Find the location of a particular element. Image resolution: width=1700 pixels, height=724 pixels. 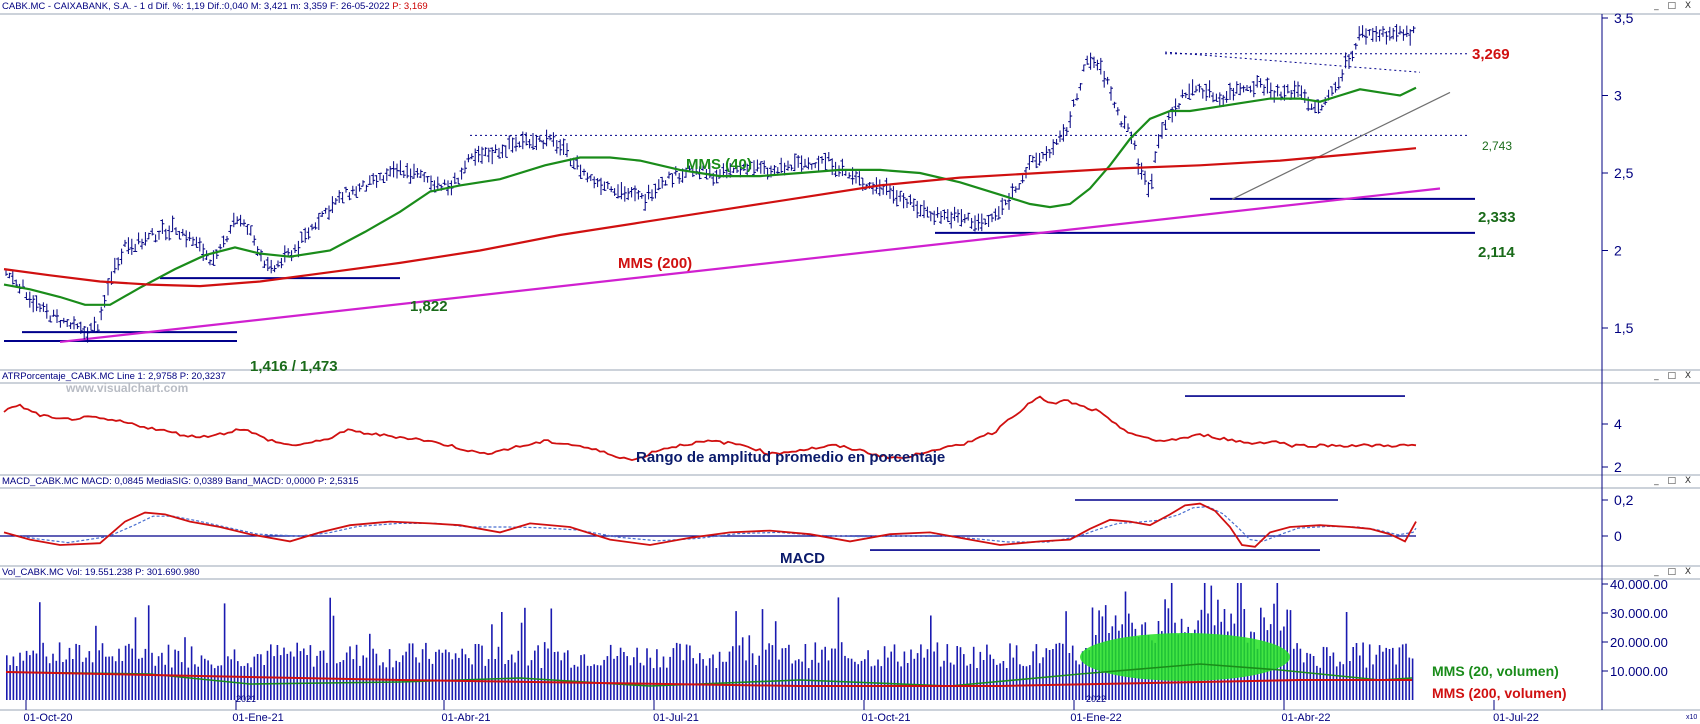

x-axis-label: 01-Ene-21 is located at coordinates (257, 718).